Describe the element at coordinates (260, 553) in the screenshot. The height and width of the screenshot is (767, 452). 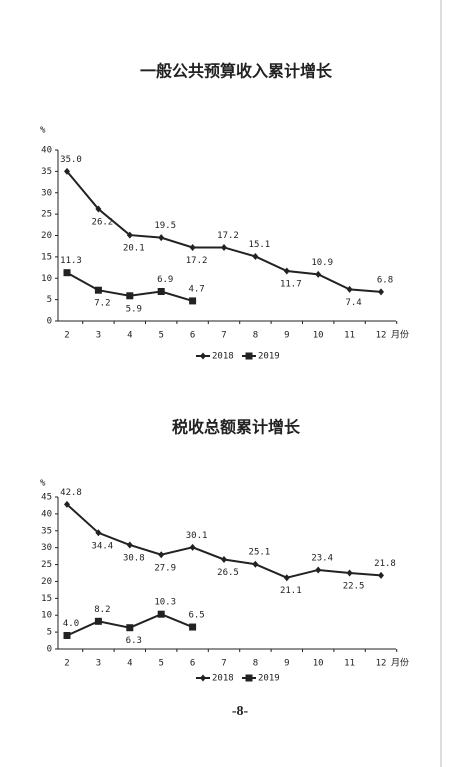
I see `data-label: 25.1` at that location.